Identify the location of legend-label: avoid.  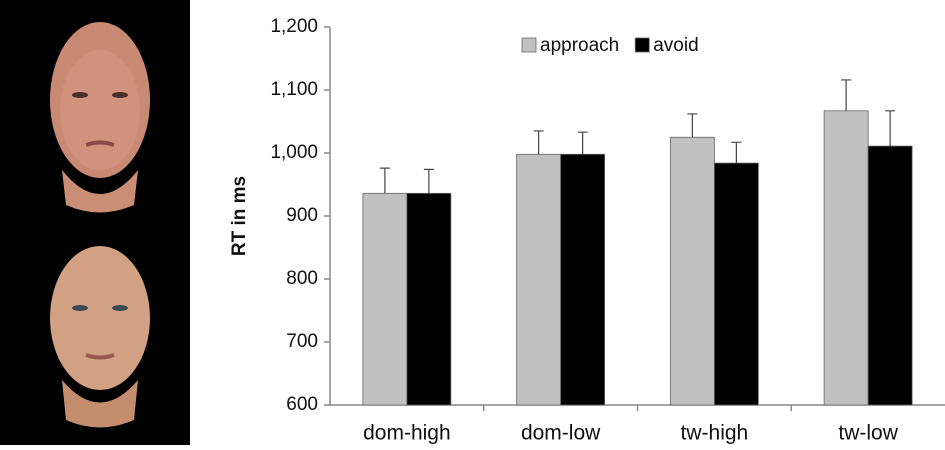
(675, 45).